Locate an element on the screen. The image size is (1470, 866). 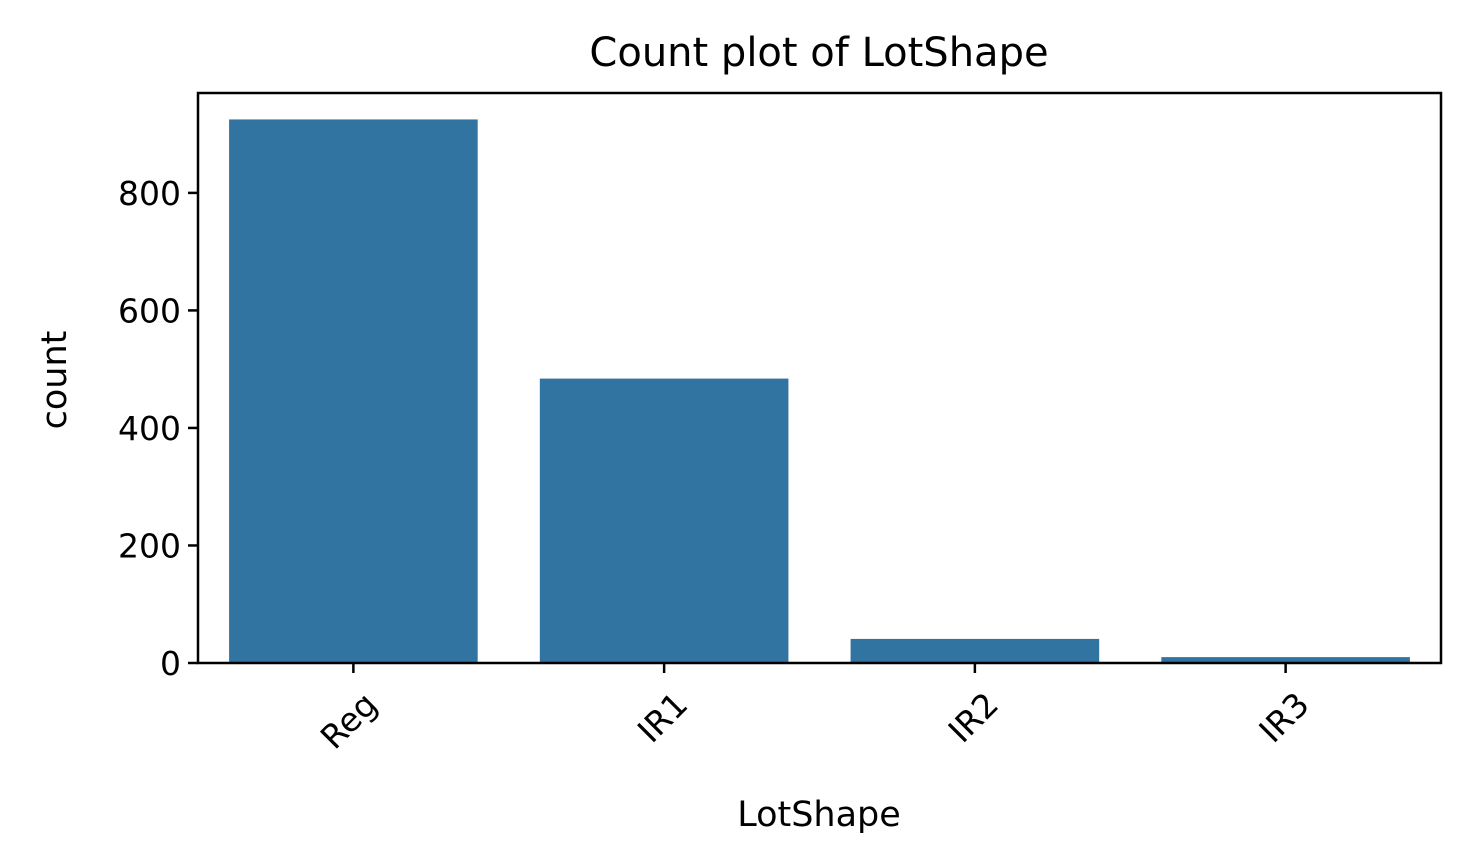
y-axis-ticks: 0 200 400 600 800 is located at coordinates (158, 428).